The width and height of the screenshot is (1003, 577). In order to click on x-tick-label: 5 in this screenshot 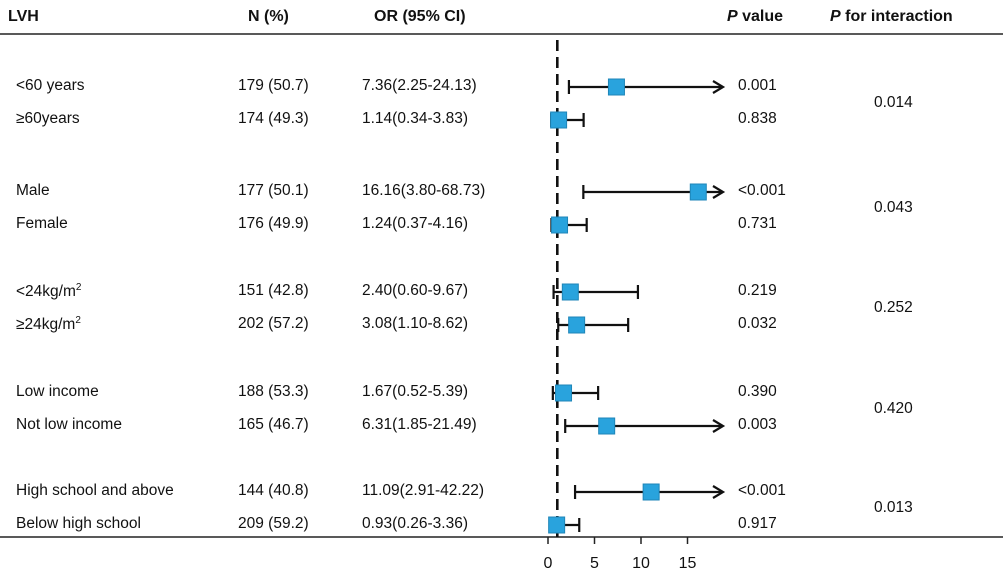, I will do `click(594, 563)`.